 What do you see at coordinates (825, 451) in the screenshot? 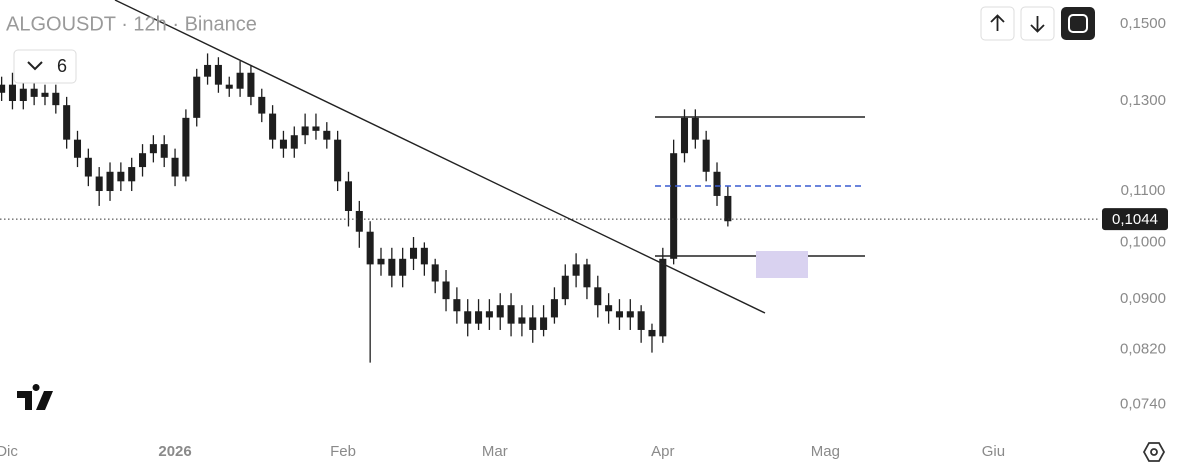
I see `x-tick-label: Mag` at bounding box center [825, 451].